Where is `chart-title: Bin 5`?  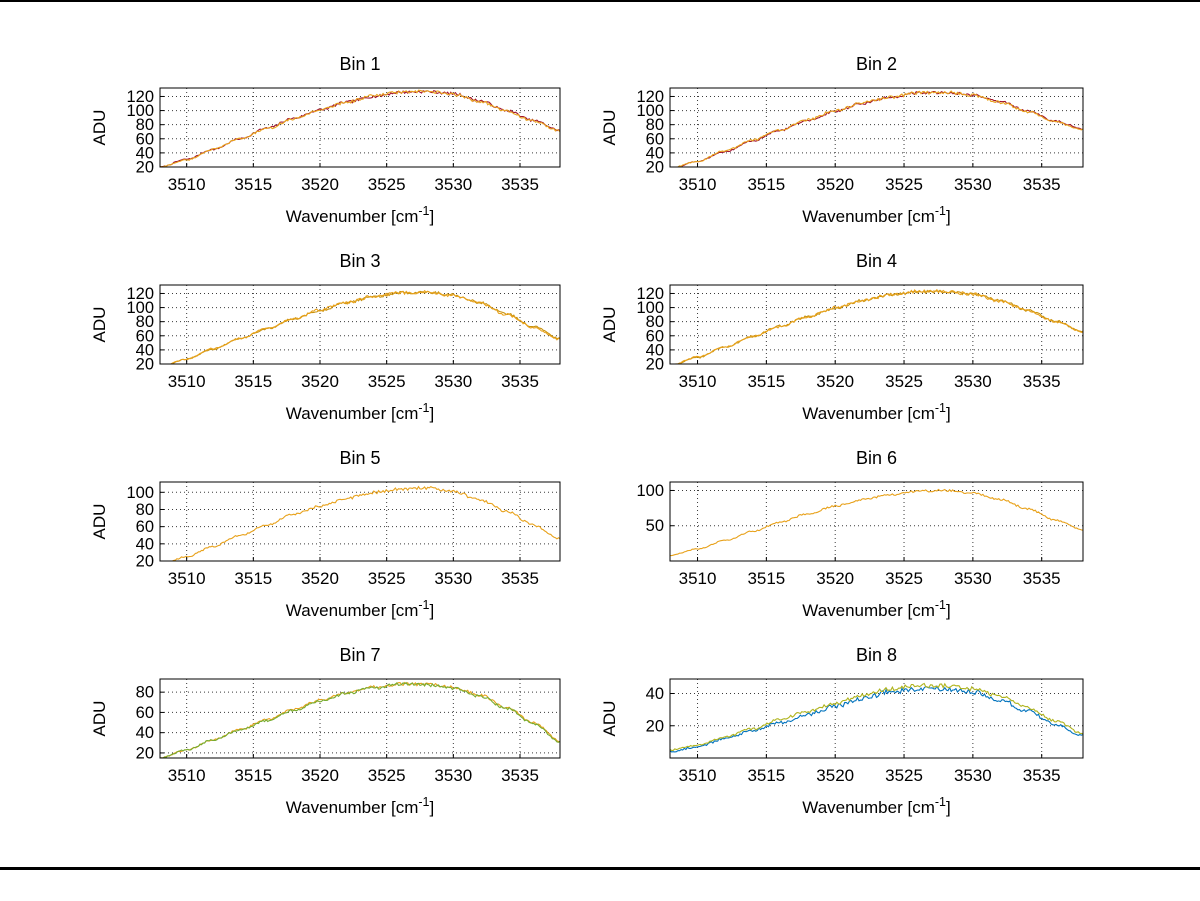 chart-title: Bin 5 is located at coordinates (359, 458).